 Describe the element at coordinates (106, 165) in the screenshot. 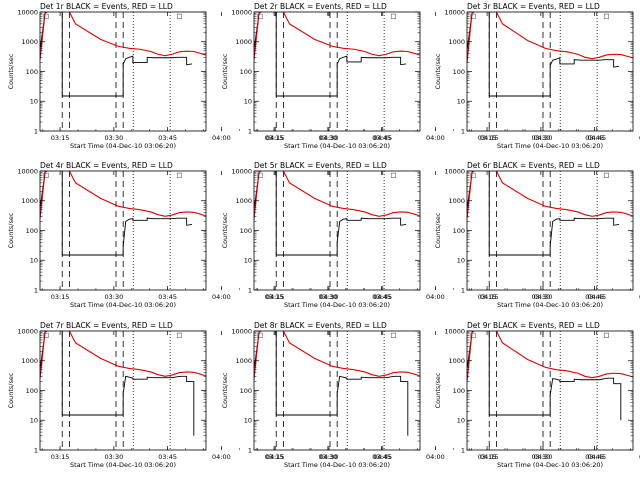

I see `panel-title: Det 4r BLACK = Events, RED = LLD` at that location.